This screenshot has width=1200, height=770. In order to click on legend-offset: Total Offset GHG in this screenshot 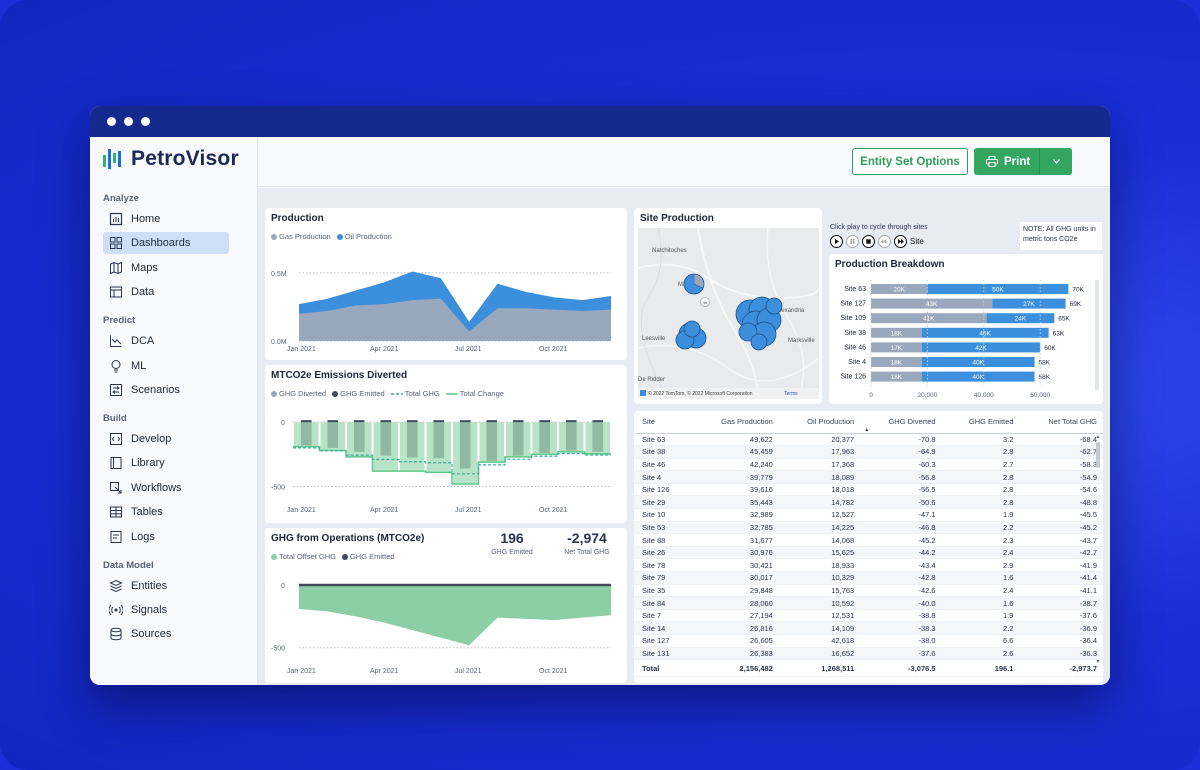, I will do `click(303, 556)`.